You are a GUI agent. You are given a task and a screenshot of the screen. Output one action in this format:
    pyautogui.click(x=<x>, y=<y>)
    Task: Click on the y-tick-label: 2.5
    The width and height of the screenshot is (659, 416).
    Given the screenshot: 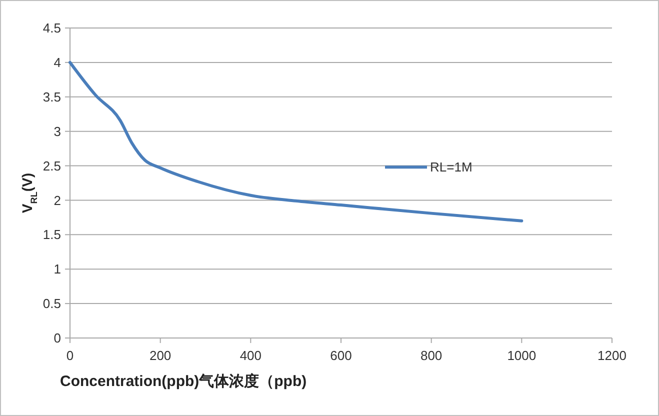 What is the action you would take?
    pyautogui.click(x=51, y=166)
    